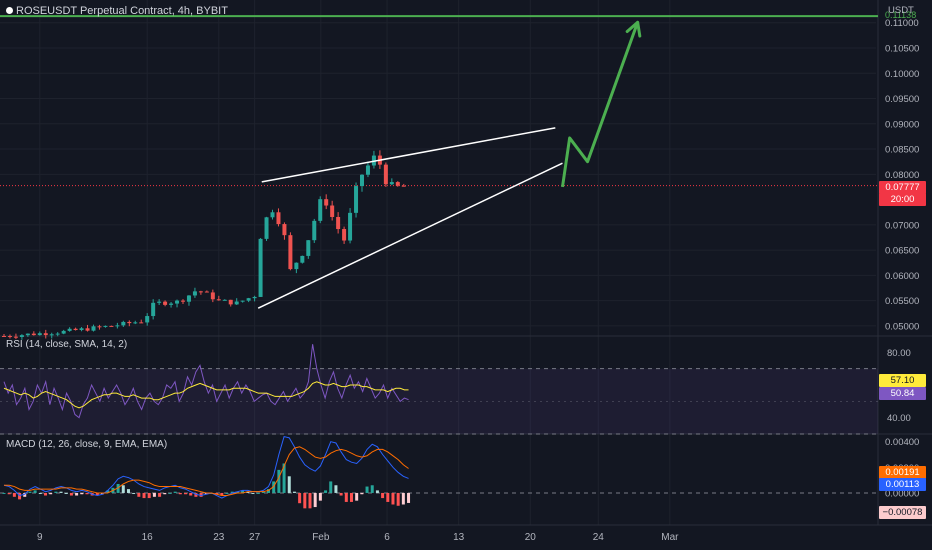 This screenshot has height=550, width=932. I want to click on wedge-lower-trendline, so click(410, 235).